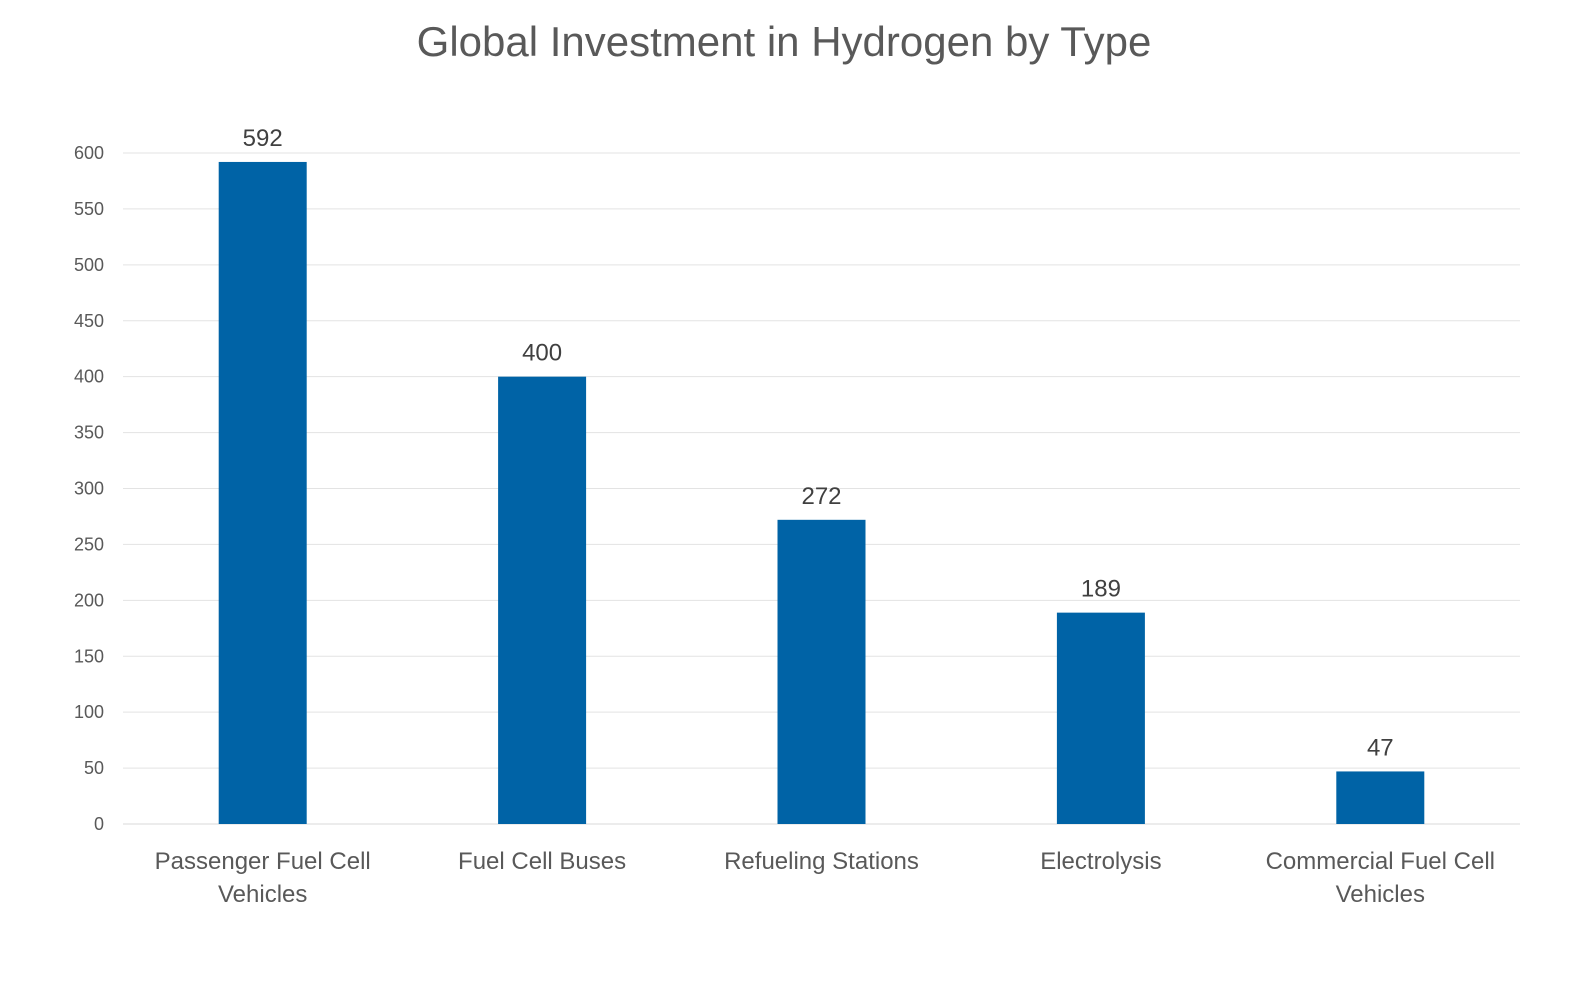  What do you see at coordinates (89, 600) in the screenshot?
I see `y-tick-label: 200` at bounding box center [89, 600].